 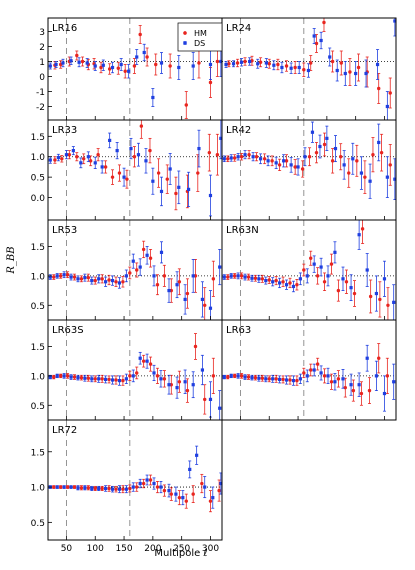 What do you see at coordinates (309, 69) in the screenshot?
I see `panel-lr24: LR24` at bounding box center [309, 69].